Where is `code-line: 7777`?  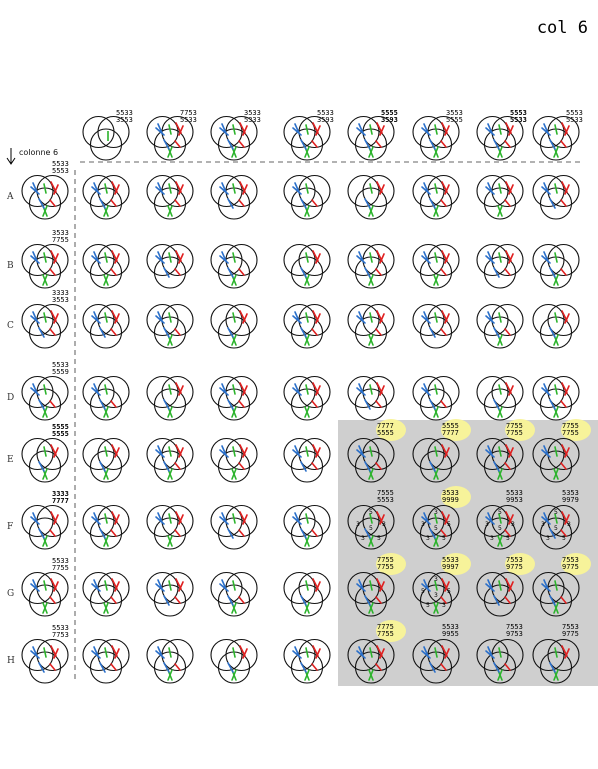
code-line: 7777 is located at coordinates (60, 501).